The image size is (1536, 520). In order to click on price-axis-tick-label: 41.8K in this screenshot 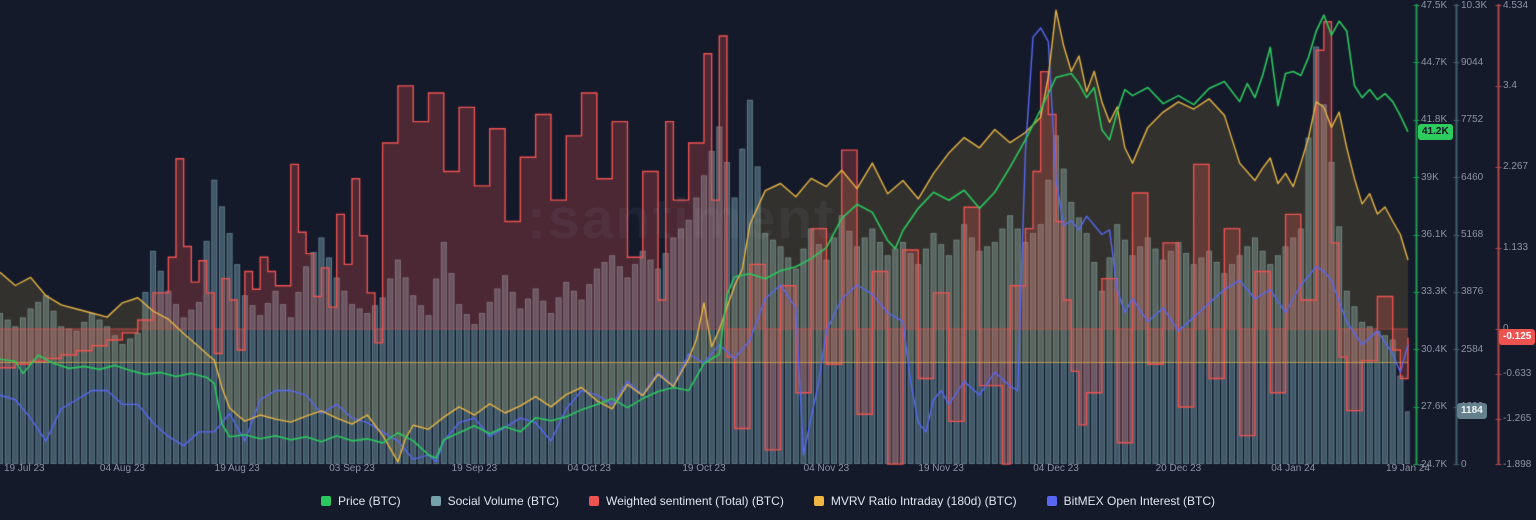, I will do `click(1434, 120)`.